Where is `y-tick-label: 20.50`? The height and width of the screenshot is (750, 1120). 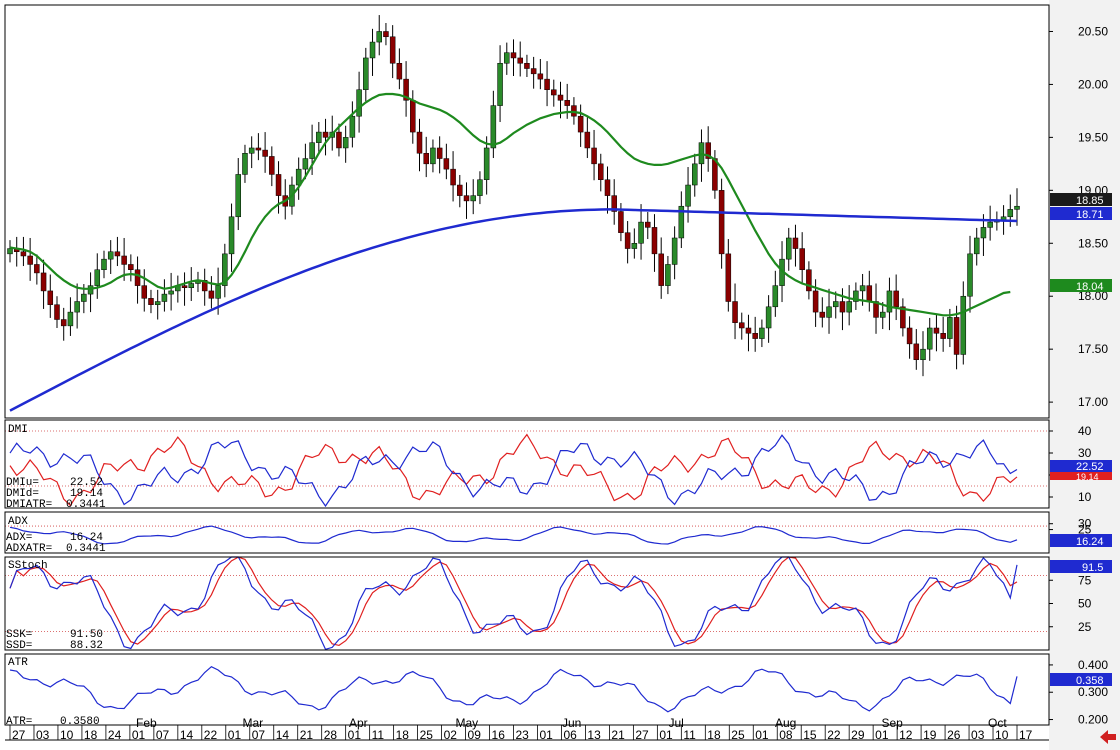
y-tick-label: 20.50 is located at coordinates (1093, 31).